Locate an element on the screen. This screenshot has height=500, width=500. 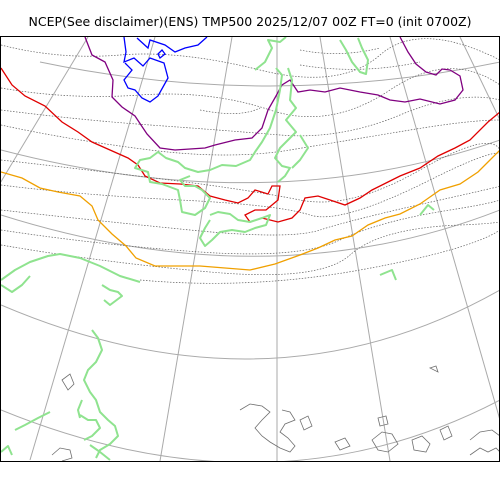
isotherm-blue is located at coordinates (146, 70).